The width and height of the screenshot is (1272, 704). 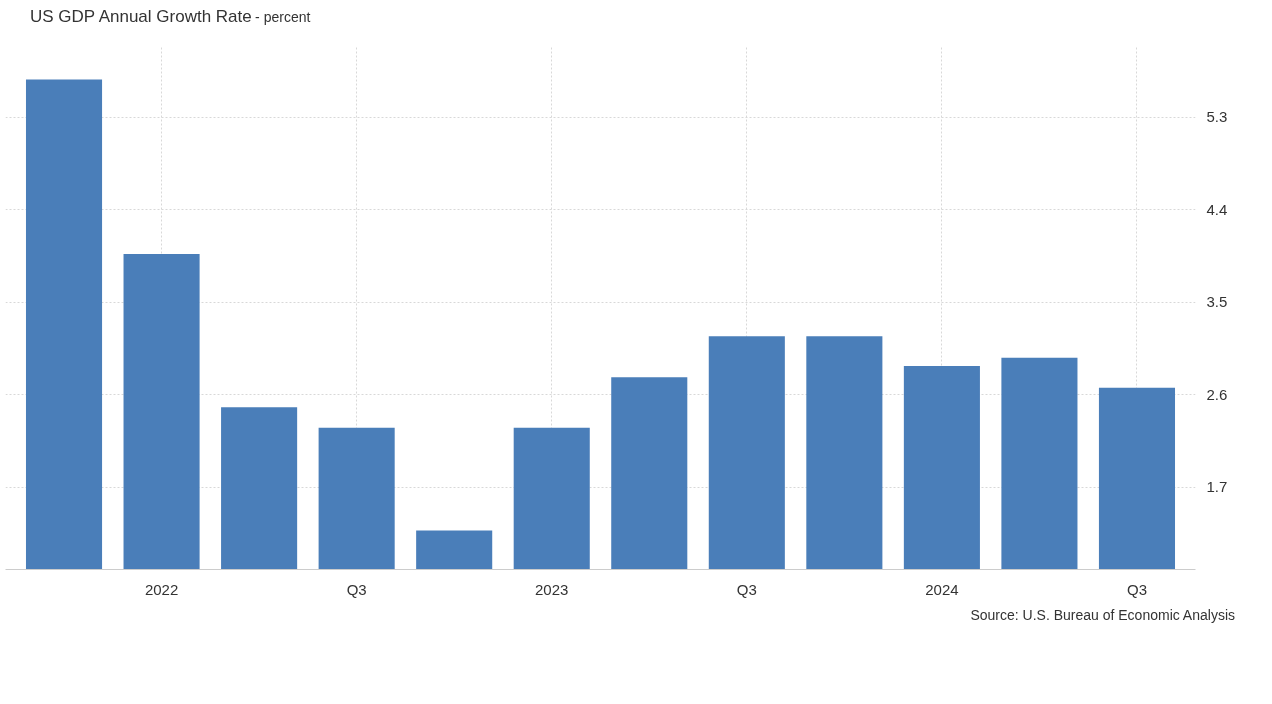 What do you see at coordinates (1217, 394) in the screenshot?
I see `y-tick-label: 2.6` at bounding box center [1217, 394].